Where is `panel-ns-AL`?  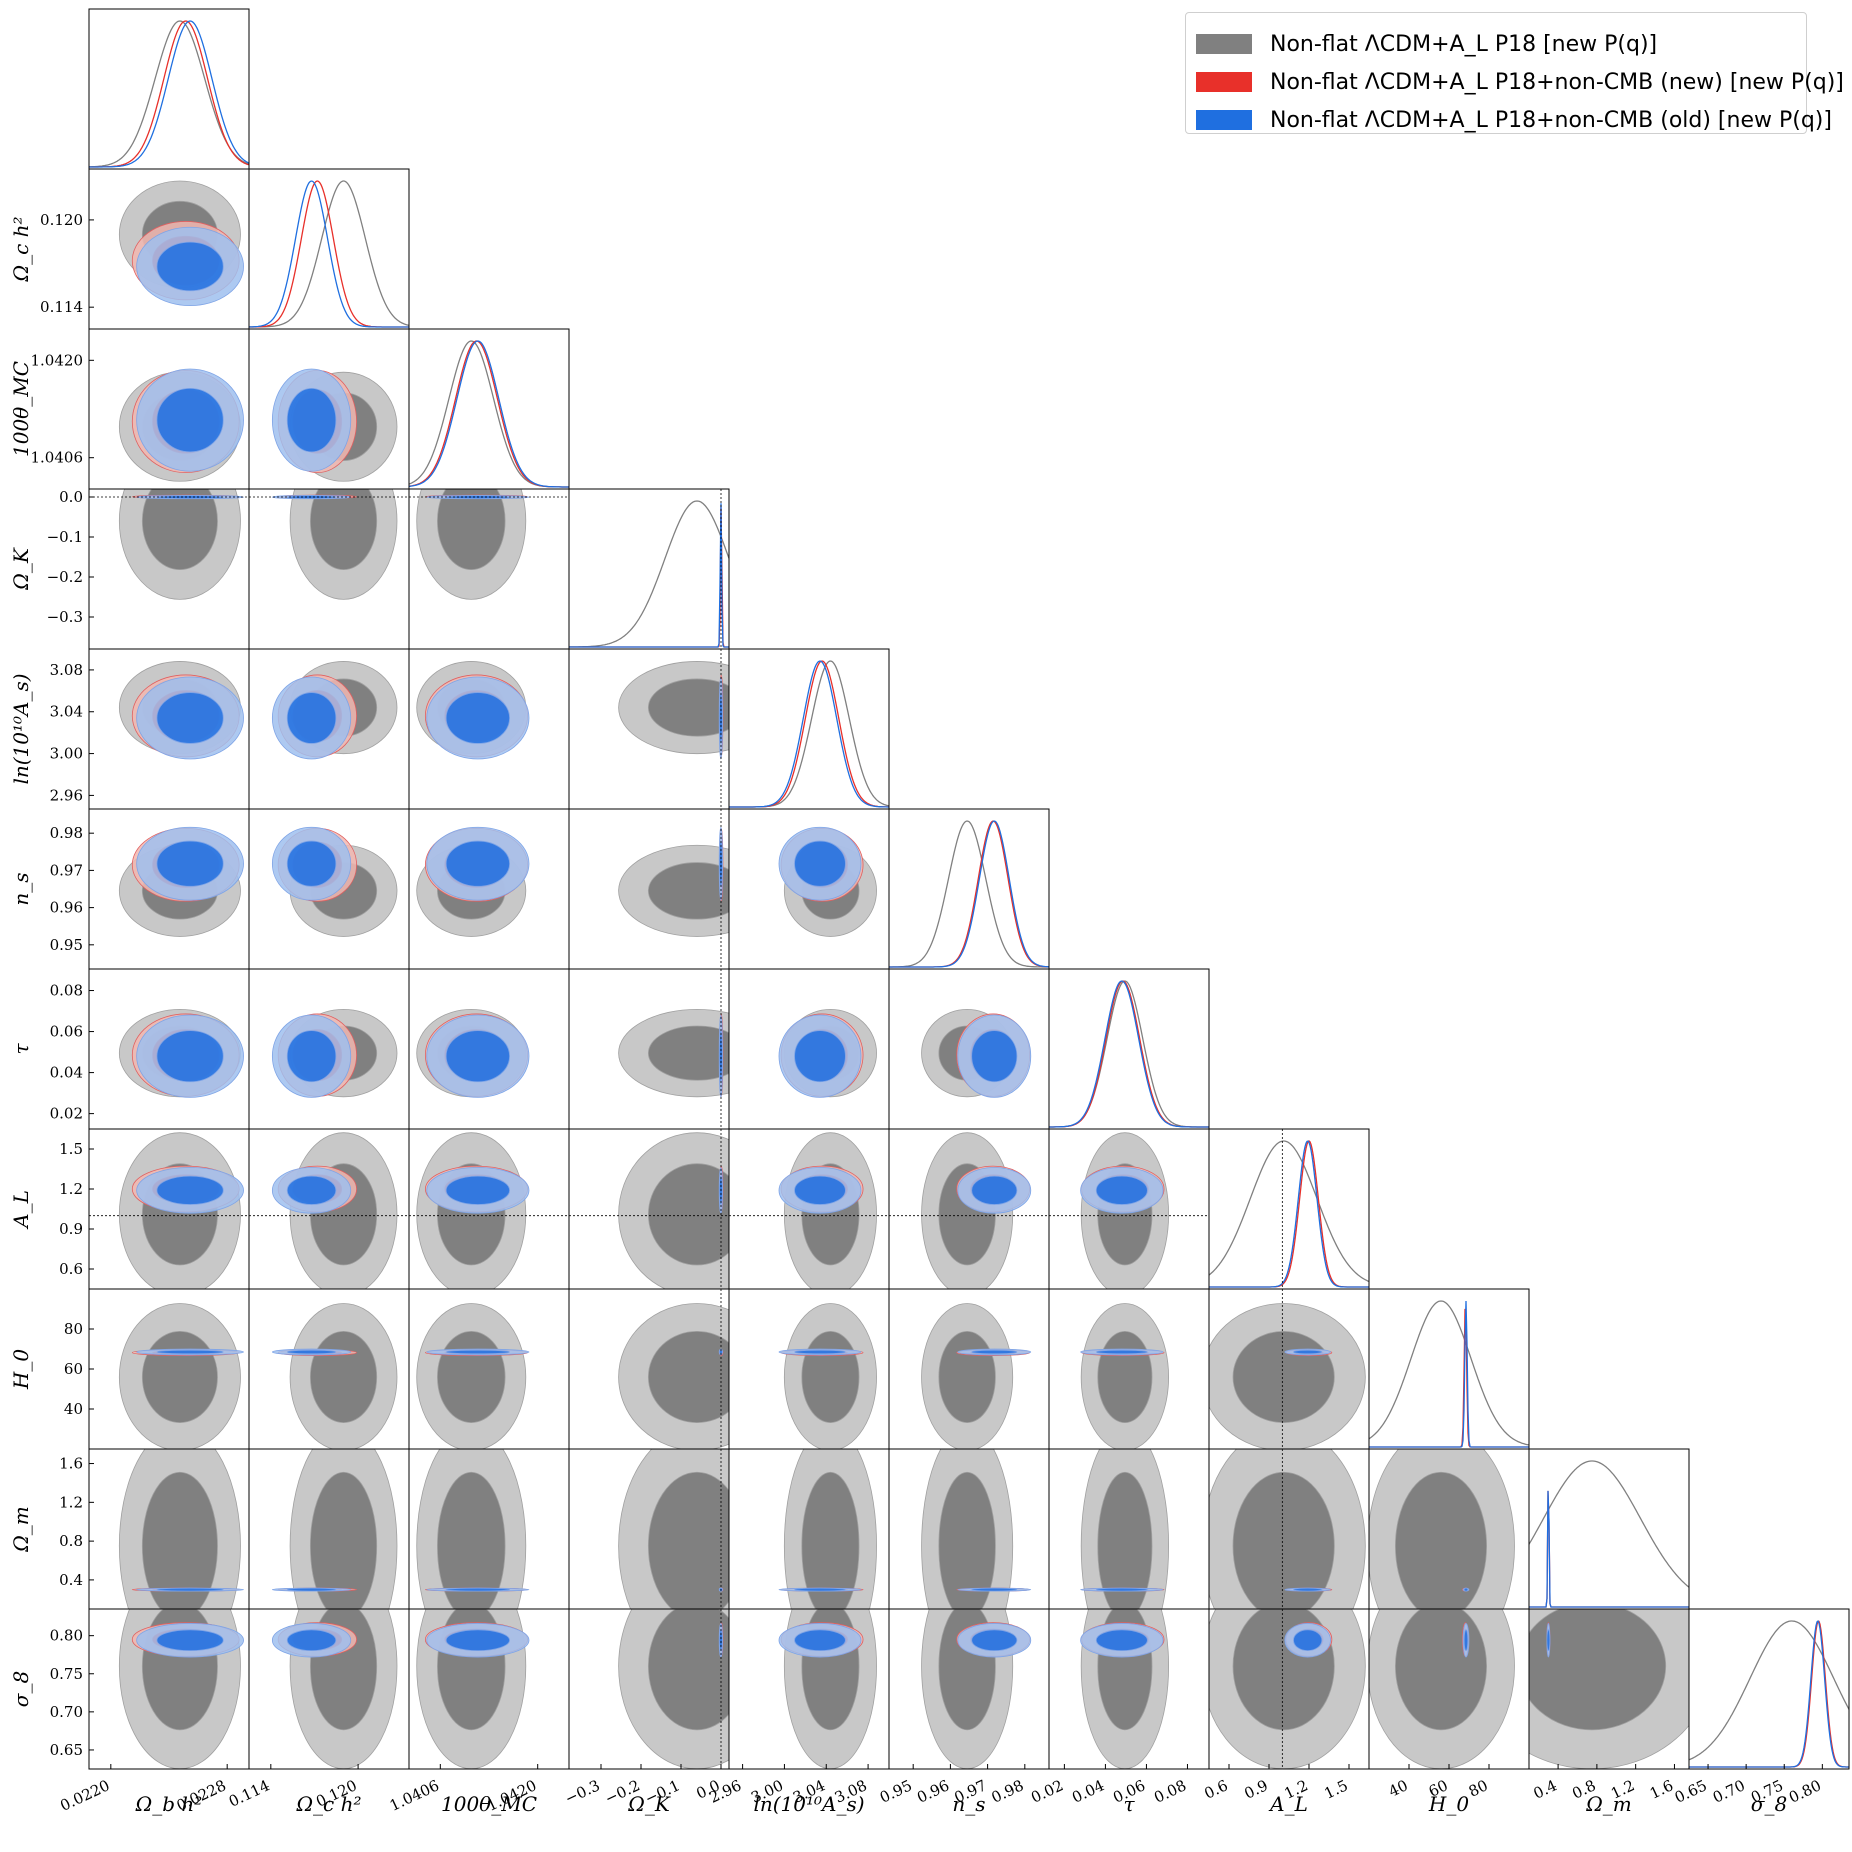
panel-ns-AL is located at coordinates (969, 1210).